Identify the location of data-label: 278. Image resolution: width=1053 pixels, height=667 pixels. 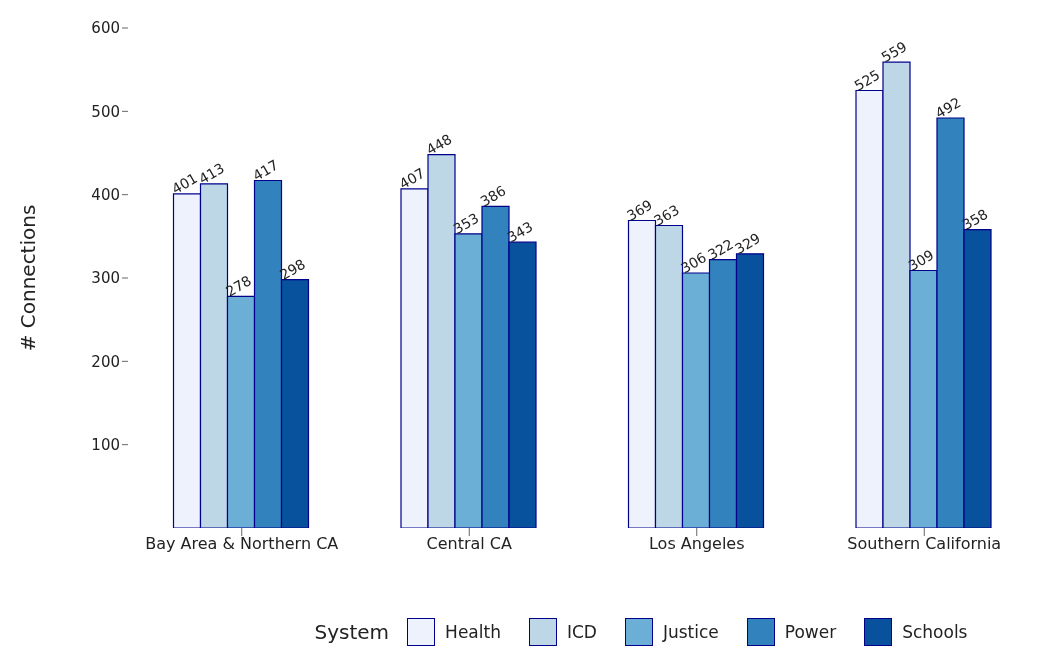
(238, 286).